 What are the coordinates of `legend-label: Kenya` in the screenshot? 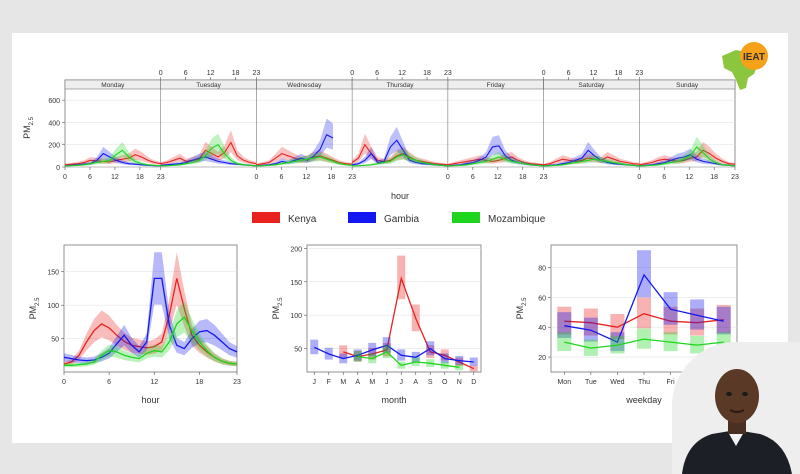 It's located at (302, 219).